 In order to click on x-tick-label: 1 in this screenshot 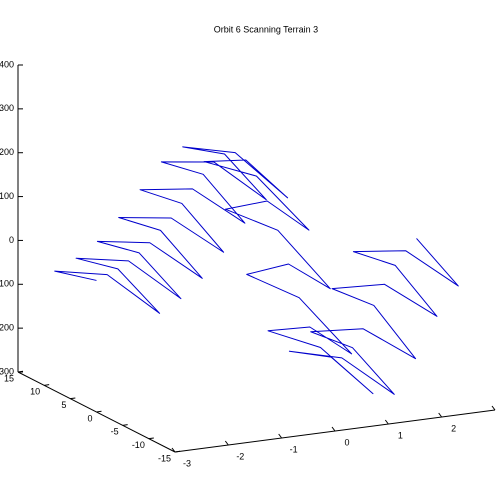, I will do `click(400, 435)`.